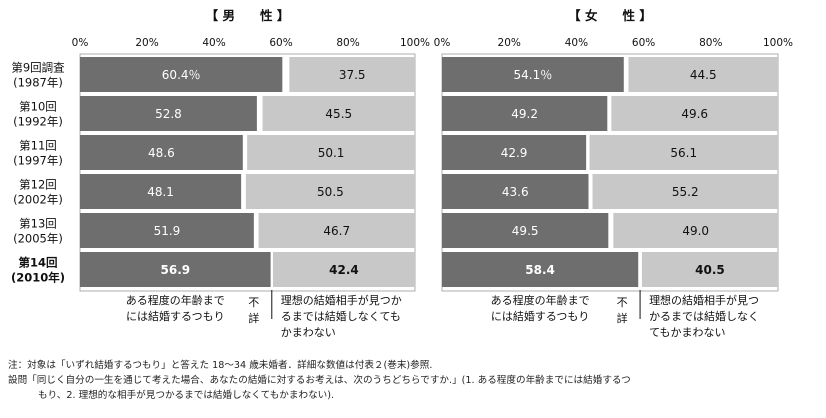  What do you see at coordinates (341, 300) in the screenshot?
I see `legend-second-label: 理想の結婚相手が見つか` at bounding box center [341, 300].